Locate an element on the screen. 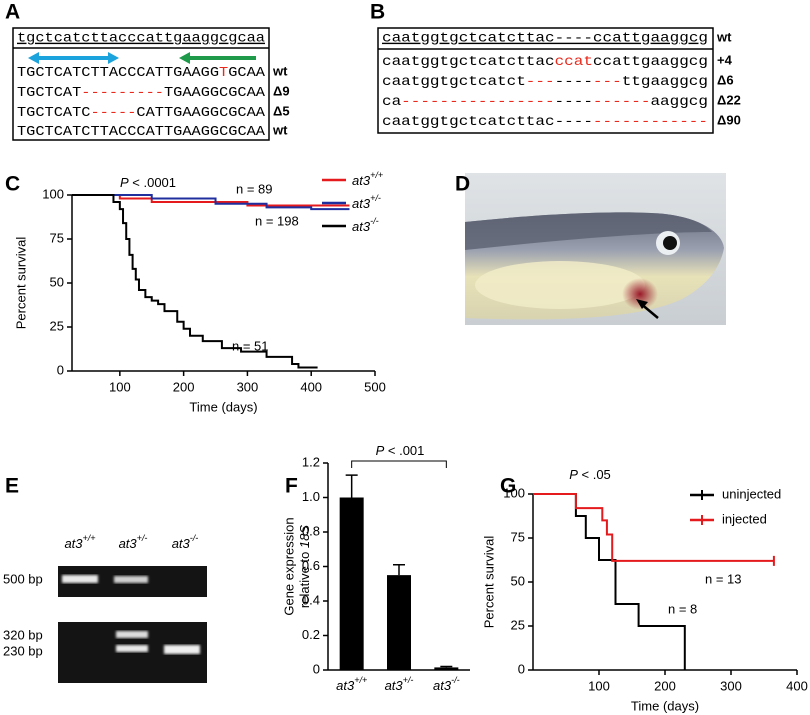 The height and width of the screenshot is (715, 810). sample-size: n = 198 is located at coordinates (277, 220).